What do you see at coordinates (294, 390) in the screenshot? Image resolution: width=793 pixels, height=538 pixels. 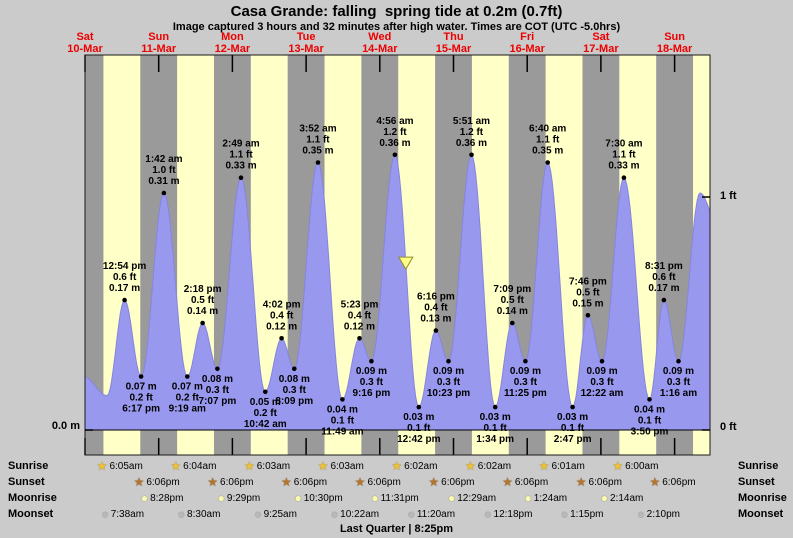 I see `low-tide-label: 0.08 m 0.3 ft 8:09 pm` at bounding box center [294, 390].